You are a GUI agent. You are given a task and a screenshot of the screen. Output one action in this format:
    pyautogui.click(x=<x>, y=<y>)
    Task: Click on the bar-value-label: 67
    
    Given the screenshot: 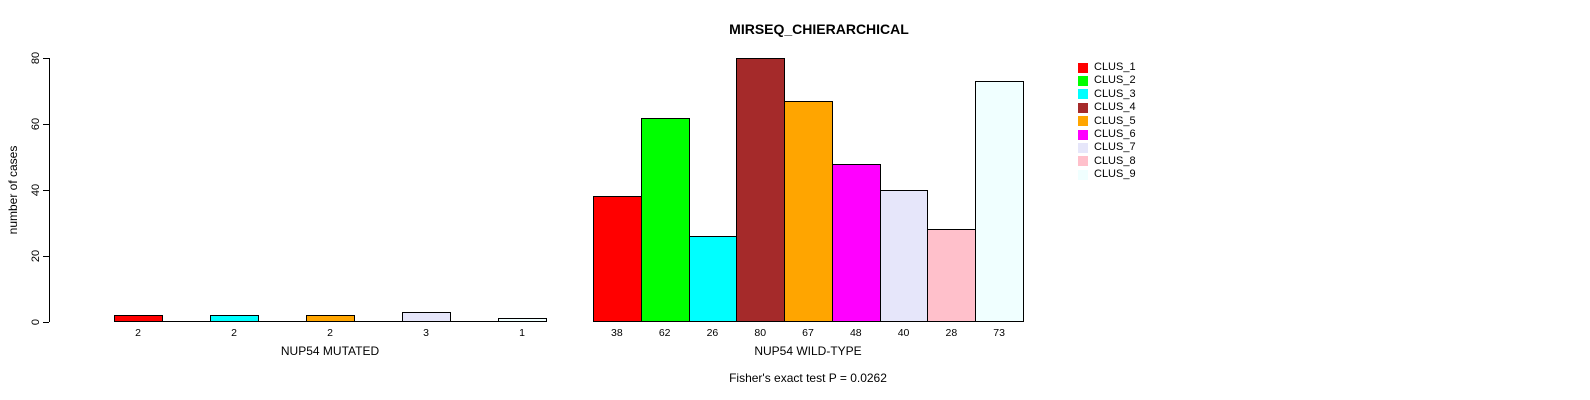 What is the action you would take?
    pyautogui.click(x=808, y=333)
    